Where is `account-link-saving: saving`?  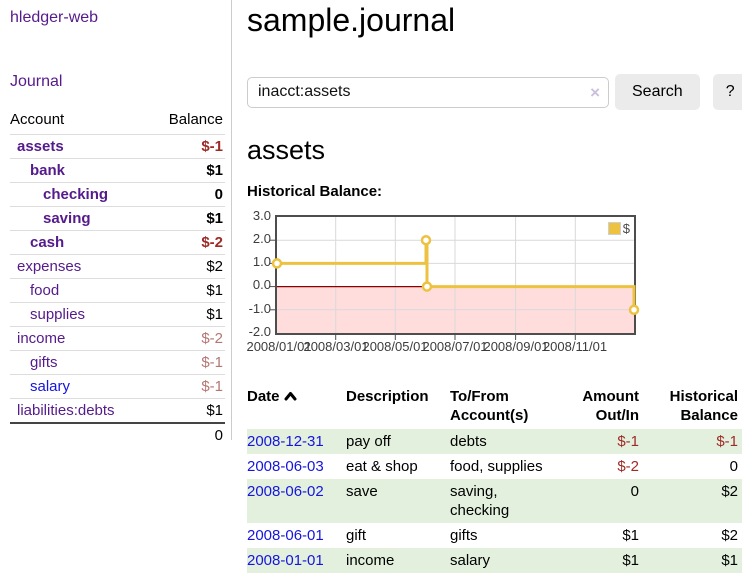
account-link-saving: saving is located at coordinates (67, 218).